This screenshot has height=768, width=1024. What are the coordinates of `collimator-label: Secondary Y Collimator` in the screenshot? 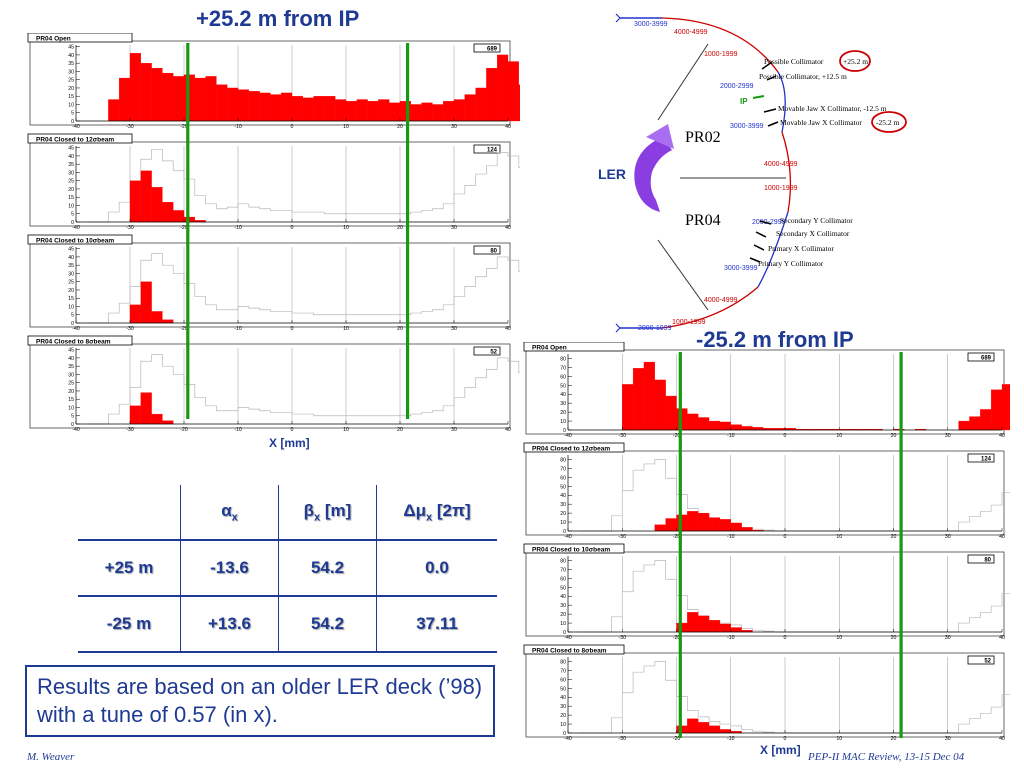 It's located at (816, 220).